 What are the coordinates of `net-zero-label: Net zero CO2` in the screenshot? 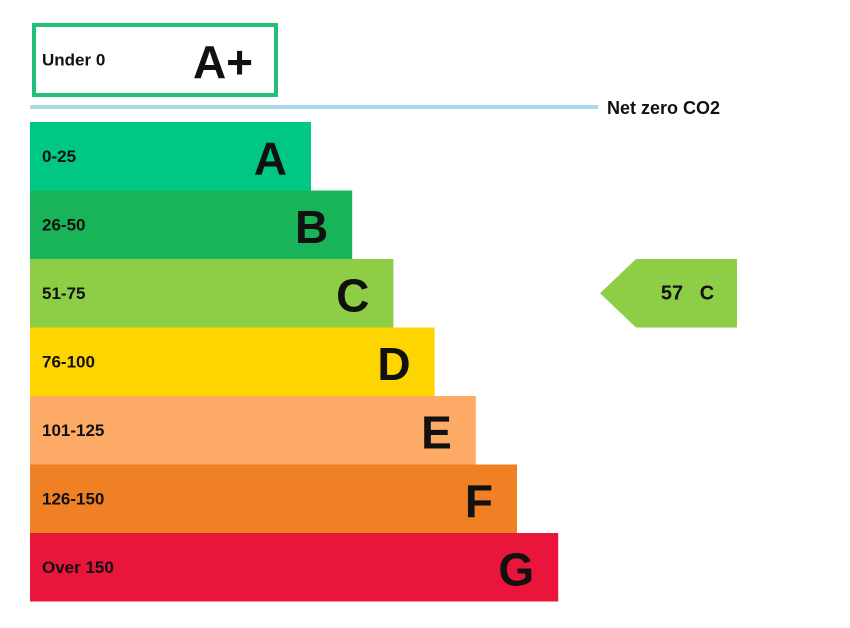 It's located at (663, 108).